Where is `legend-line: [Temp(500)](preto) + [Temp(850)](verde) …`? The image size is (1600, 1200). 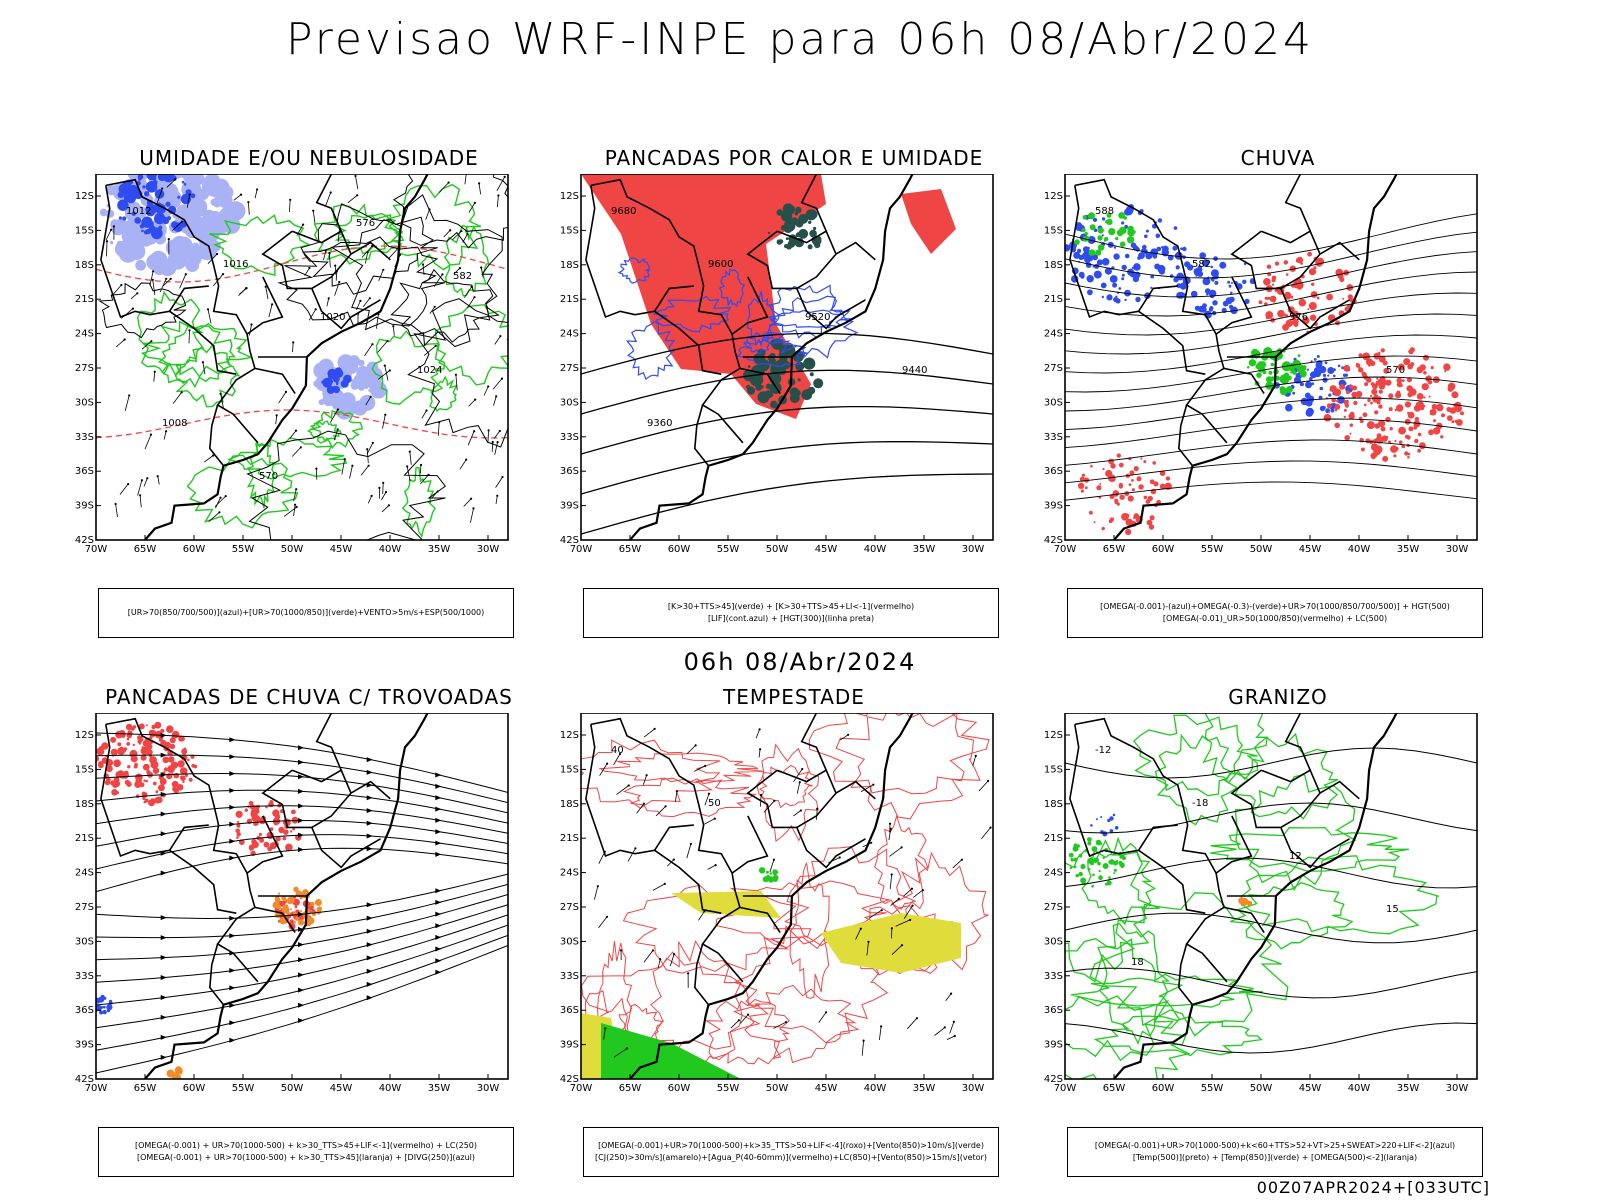
legend-line: [Temp(500)](preto) + [Temp(850)](verde) … is located at coordinates (1275, 1157).